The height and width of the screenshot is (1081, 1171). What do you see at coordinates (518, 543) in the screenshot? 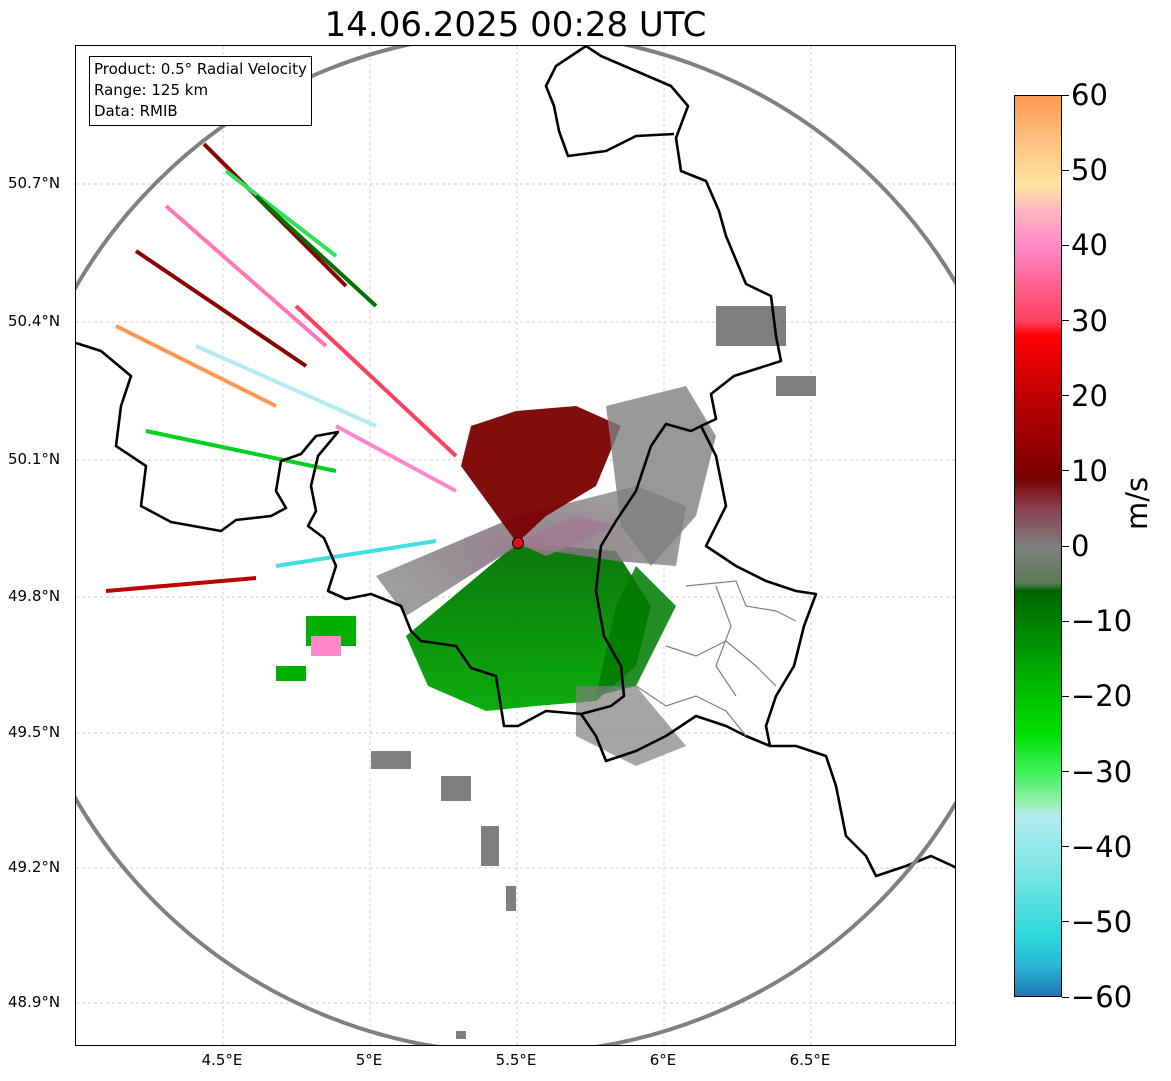
I see `radar-site-marker` at bounding box center [518, 543].